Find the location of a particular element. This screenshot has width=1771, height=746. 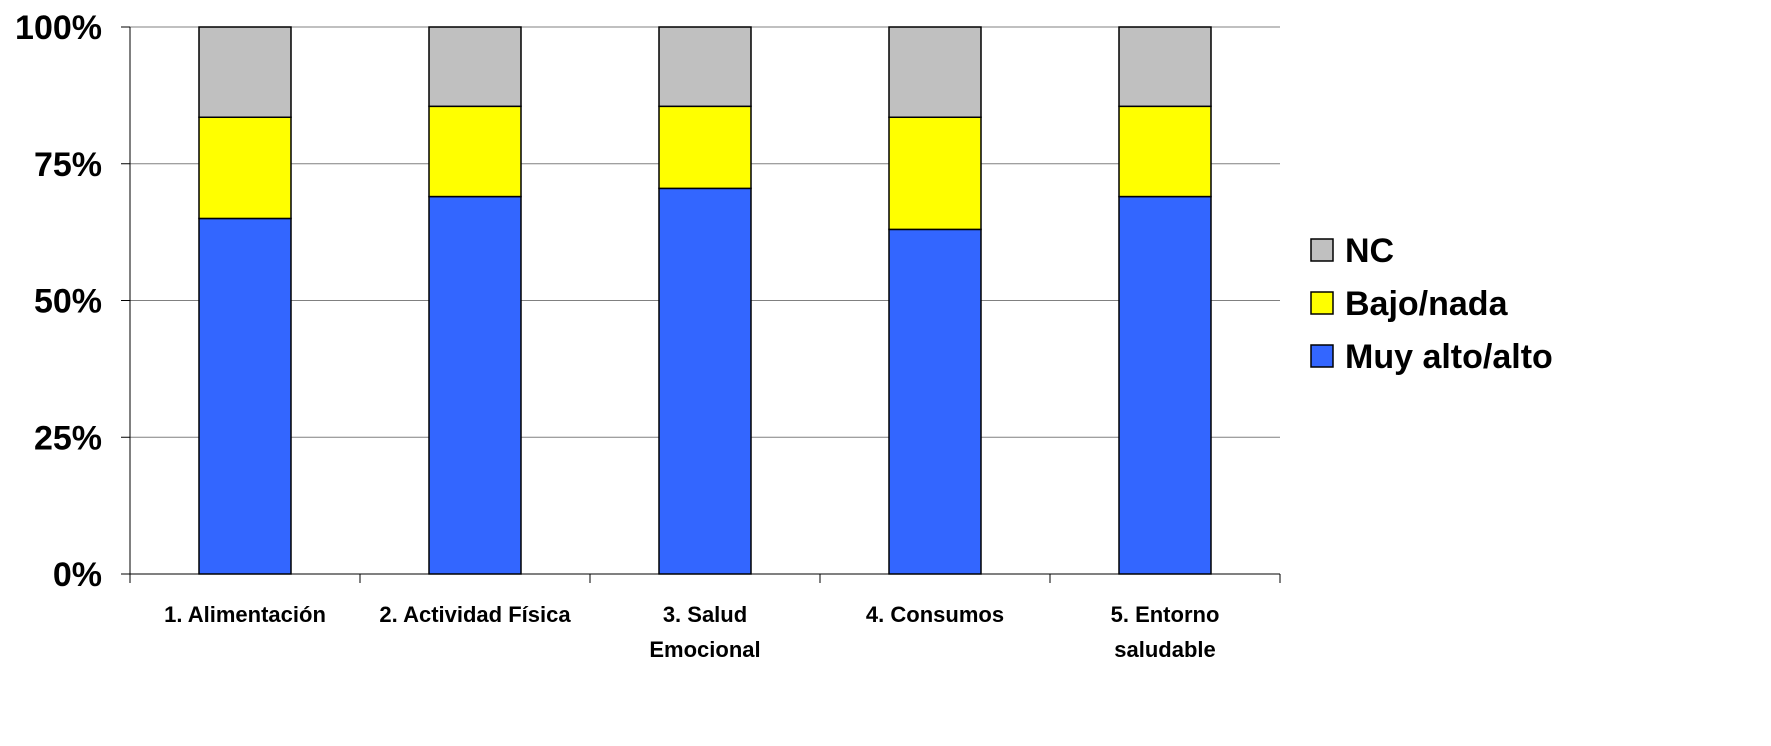

x-category-label: 2. Actividad Física is located at coordinates (475, 614).